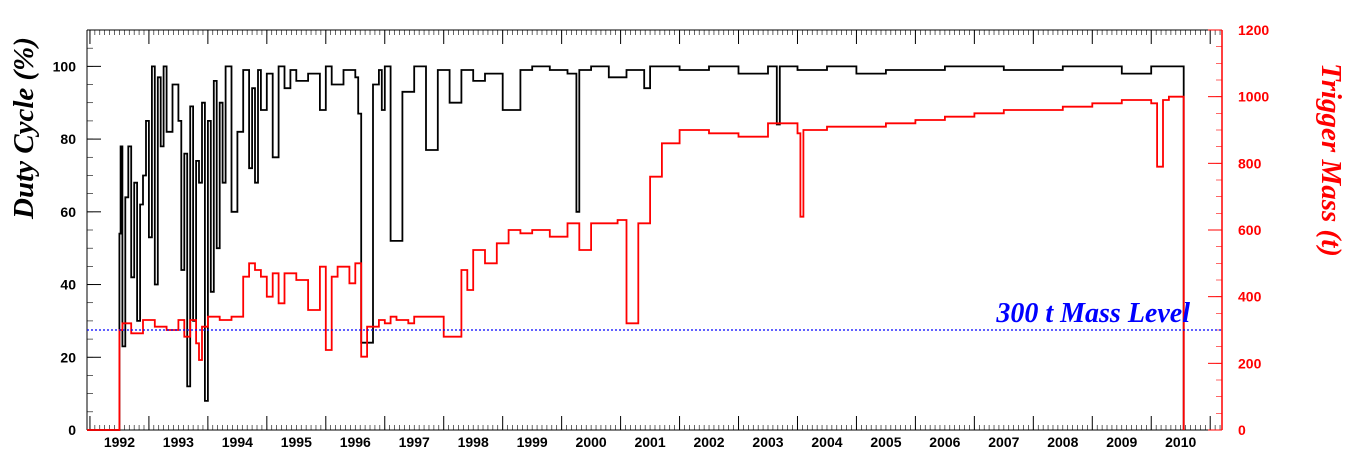  Describe the element at coordinates (355, 442) in the screenshot. I see `x-tick-label: 1996` at that location.